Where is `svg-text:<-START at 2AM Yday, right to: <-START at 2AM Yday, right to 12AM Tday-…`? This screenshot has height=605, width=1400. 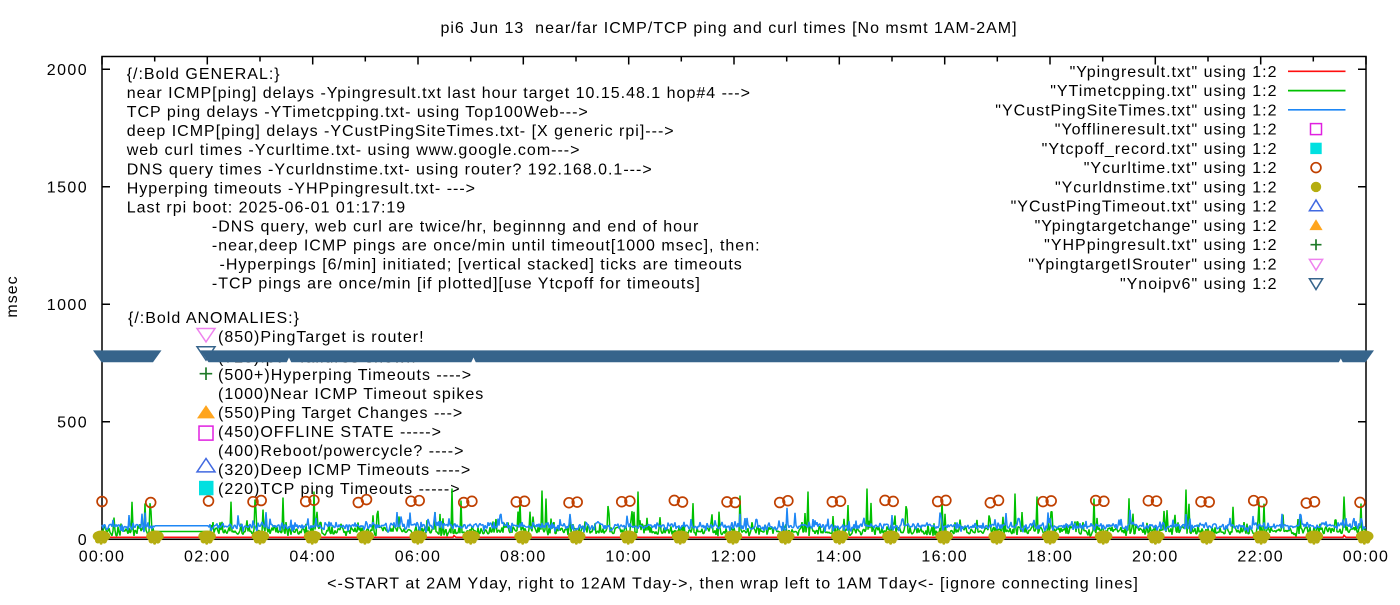
svg-text:<-START at 2AM Yday, right to: <-START at 2AM Yday, right to 12AM Tday-… is located at coordinates (733, 584).